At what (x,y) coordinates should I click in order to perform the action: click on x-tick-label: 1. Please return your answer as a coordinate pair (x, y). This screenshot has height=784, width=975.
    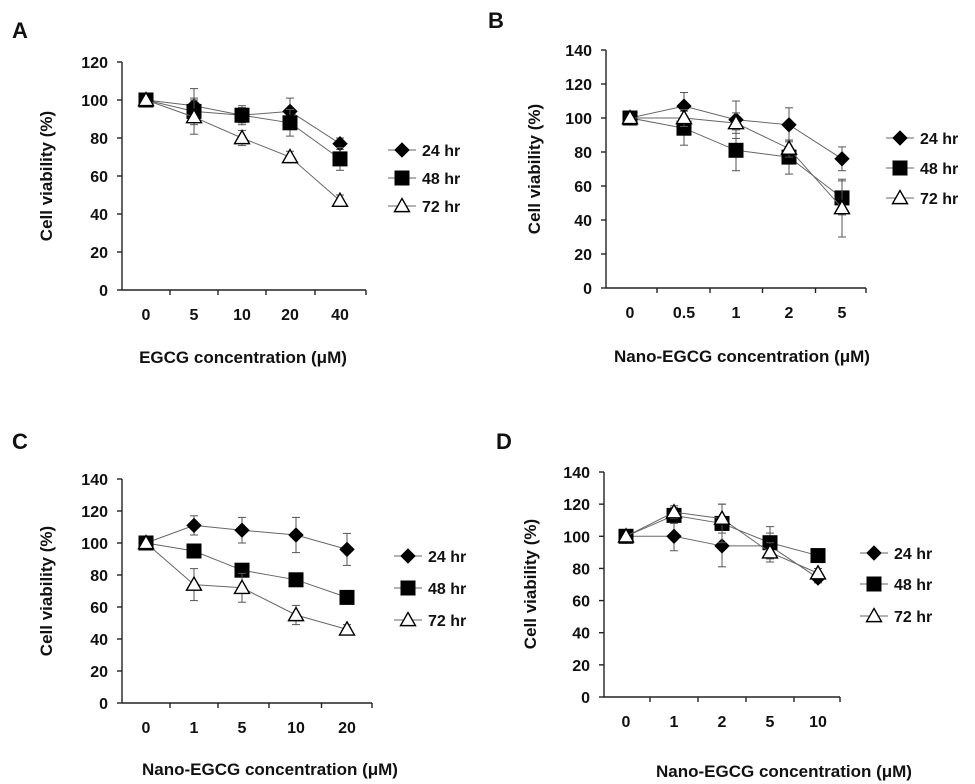
    Looking at the image, I should click on (736, 313).